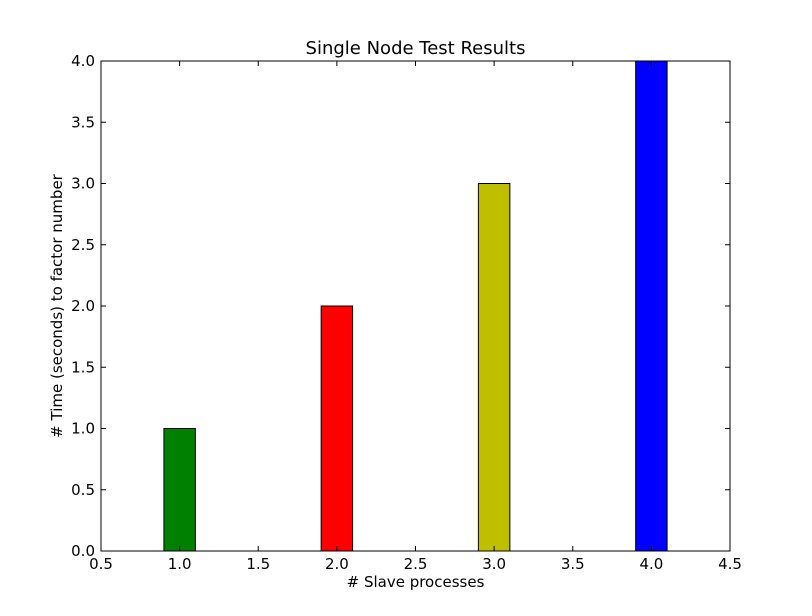  Describe the element at coordinates (416, 48) in the screenshot. I see `chart-title: Single Node Test Results` at that location.